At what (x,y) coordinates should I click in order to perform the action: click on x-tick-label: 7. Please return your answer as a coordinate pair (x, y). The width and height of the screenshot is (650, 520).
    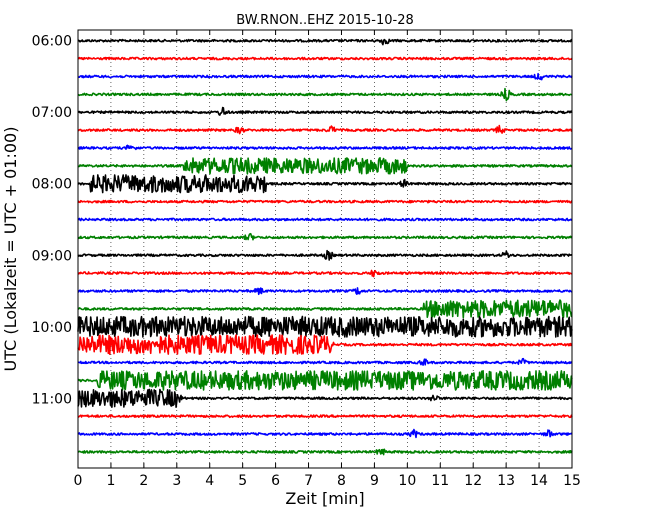
    Looking at the image, I should click on (308, 481).